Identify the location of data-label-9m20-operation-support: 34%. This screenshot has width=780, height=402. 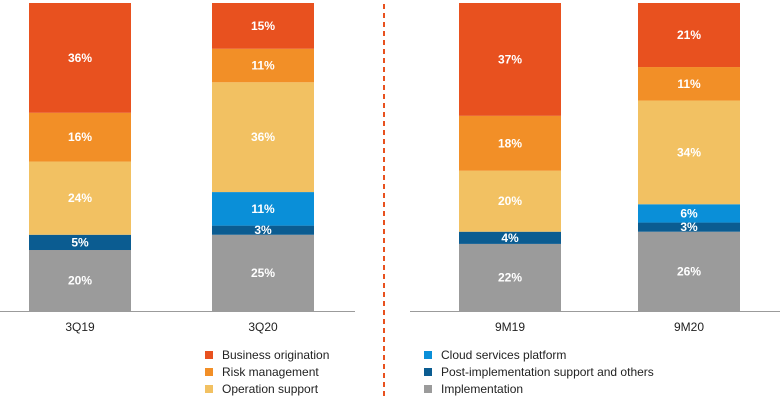
(689, 152).